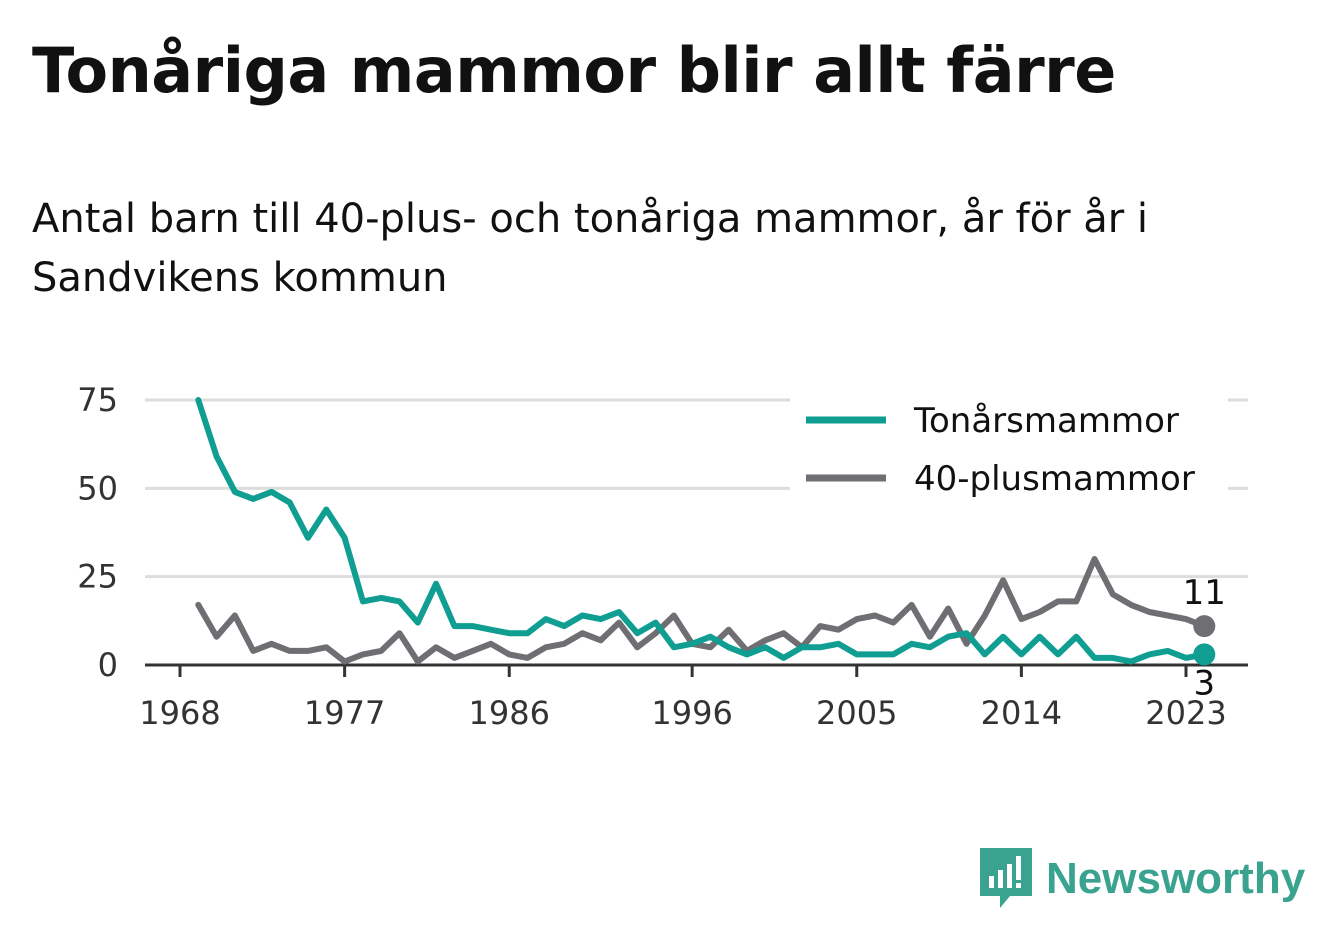 Image resolution: width=1322 pixels, height=939 pixels. Describe the element at coordinates (97, 577) in the screenshot. I see `y-tick-label: 25` at that location.